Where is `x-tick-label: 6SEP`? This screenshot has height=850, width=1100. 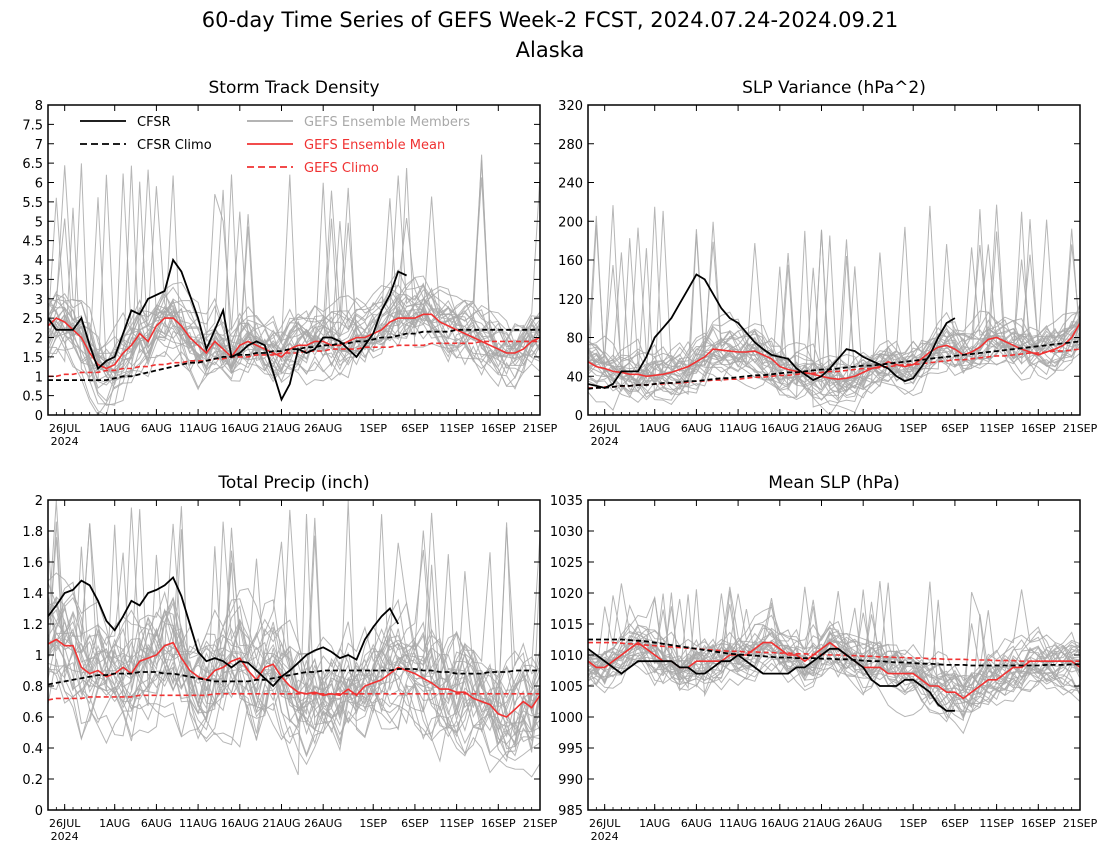
x-tick-label: 6SEP is located at coordinates (415, 428).